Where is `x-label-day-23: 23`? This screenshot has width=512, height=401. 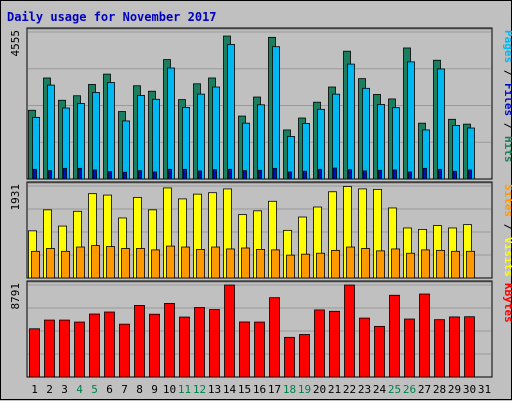 x-label-day-23: 23 is located at coordinates (364, 389).